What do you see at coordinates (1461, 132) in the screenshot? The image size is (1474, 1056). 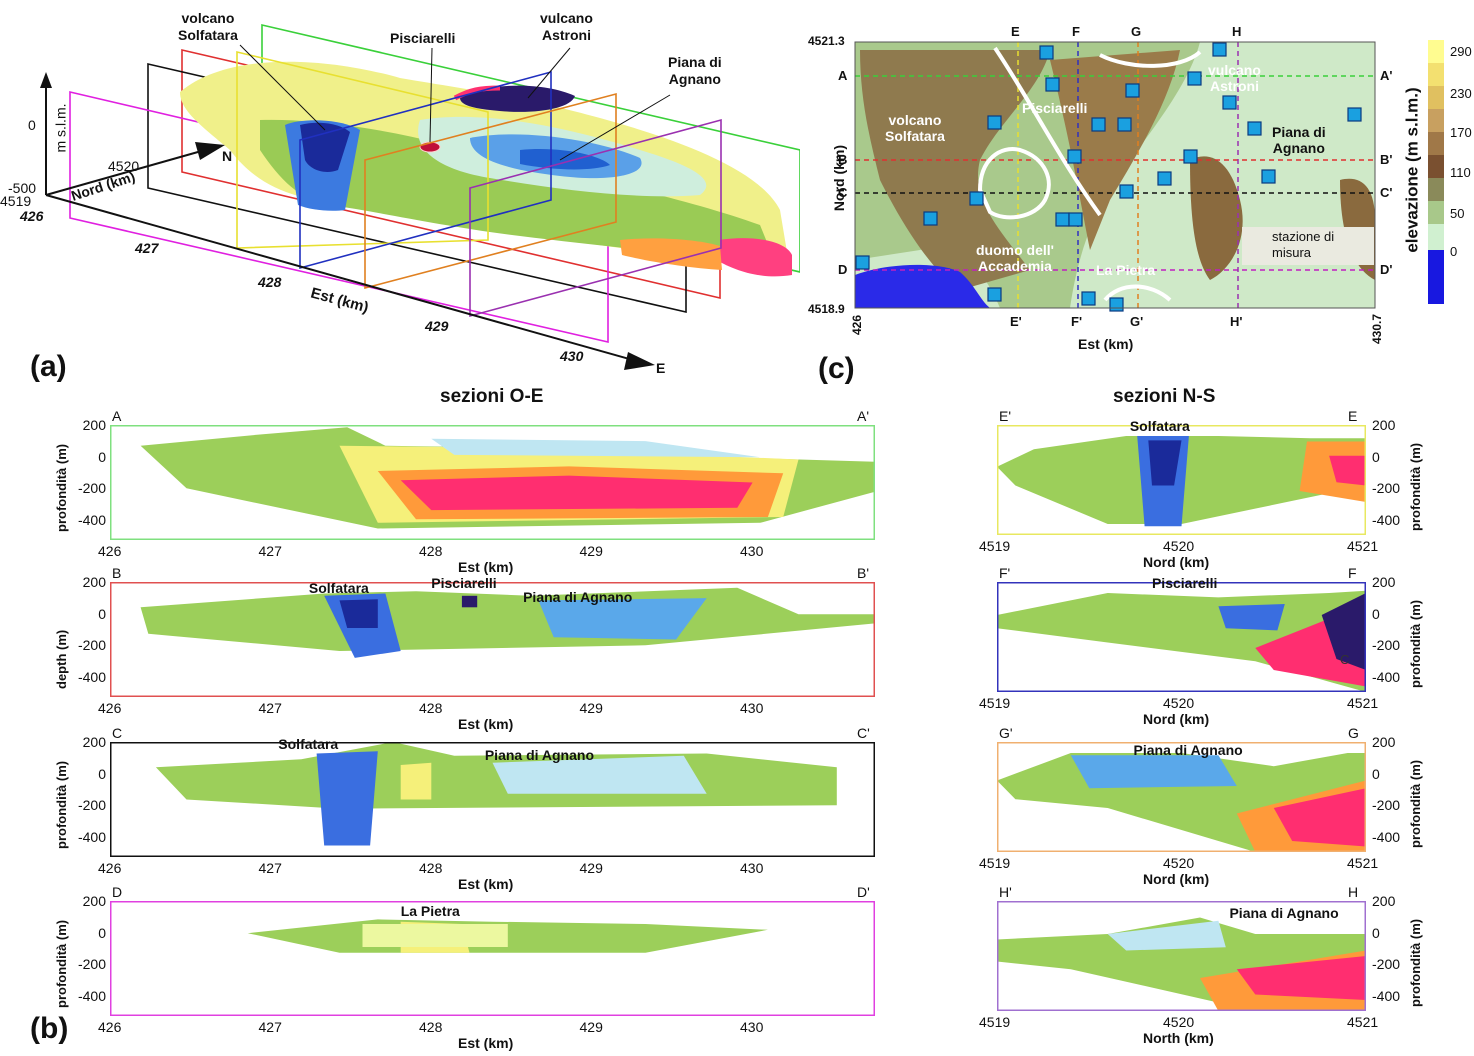 I see `colorbar-tick-170: 170` at bounding box center [1461, 132].